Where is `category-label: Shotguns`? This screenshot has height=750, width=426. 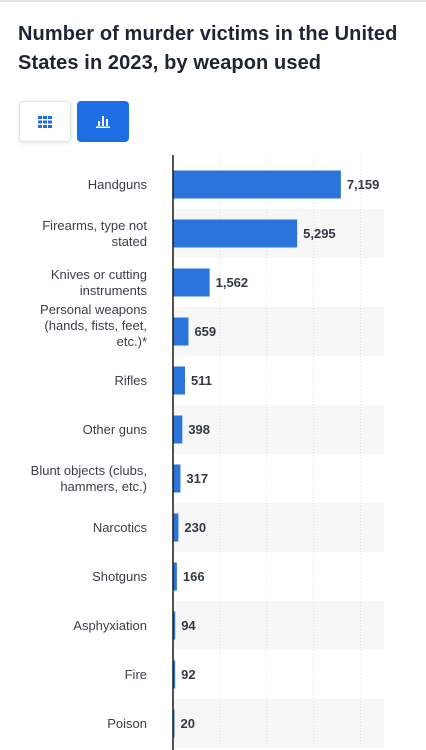
category-label: Shotguns is located at coordinates (119, 576).